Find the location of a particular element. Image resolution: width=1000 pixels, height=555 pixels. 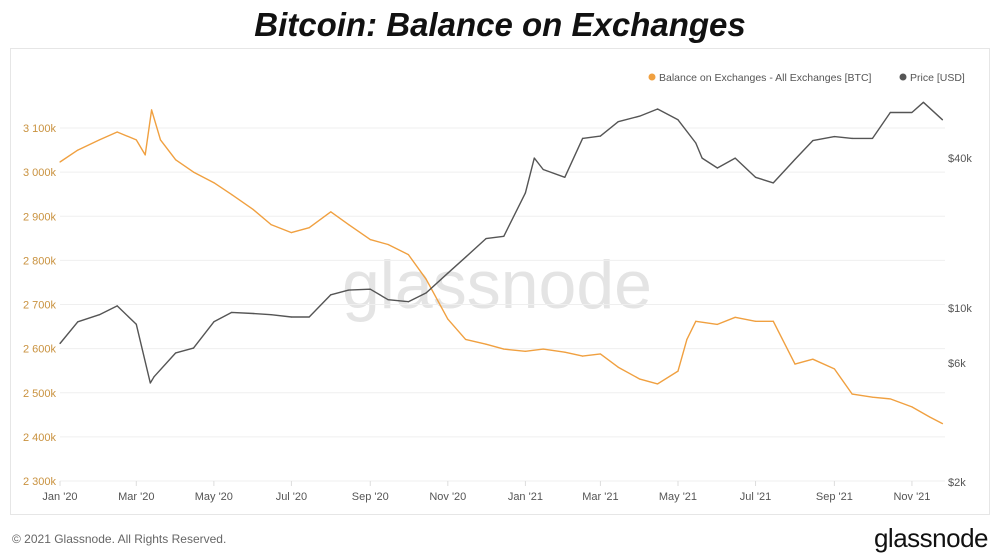

chart-title: Bitcoin: Balance on Exchanges is located at coordinates (500, 24).